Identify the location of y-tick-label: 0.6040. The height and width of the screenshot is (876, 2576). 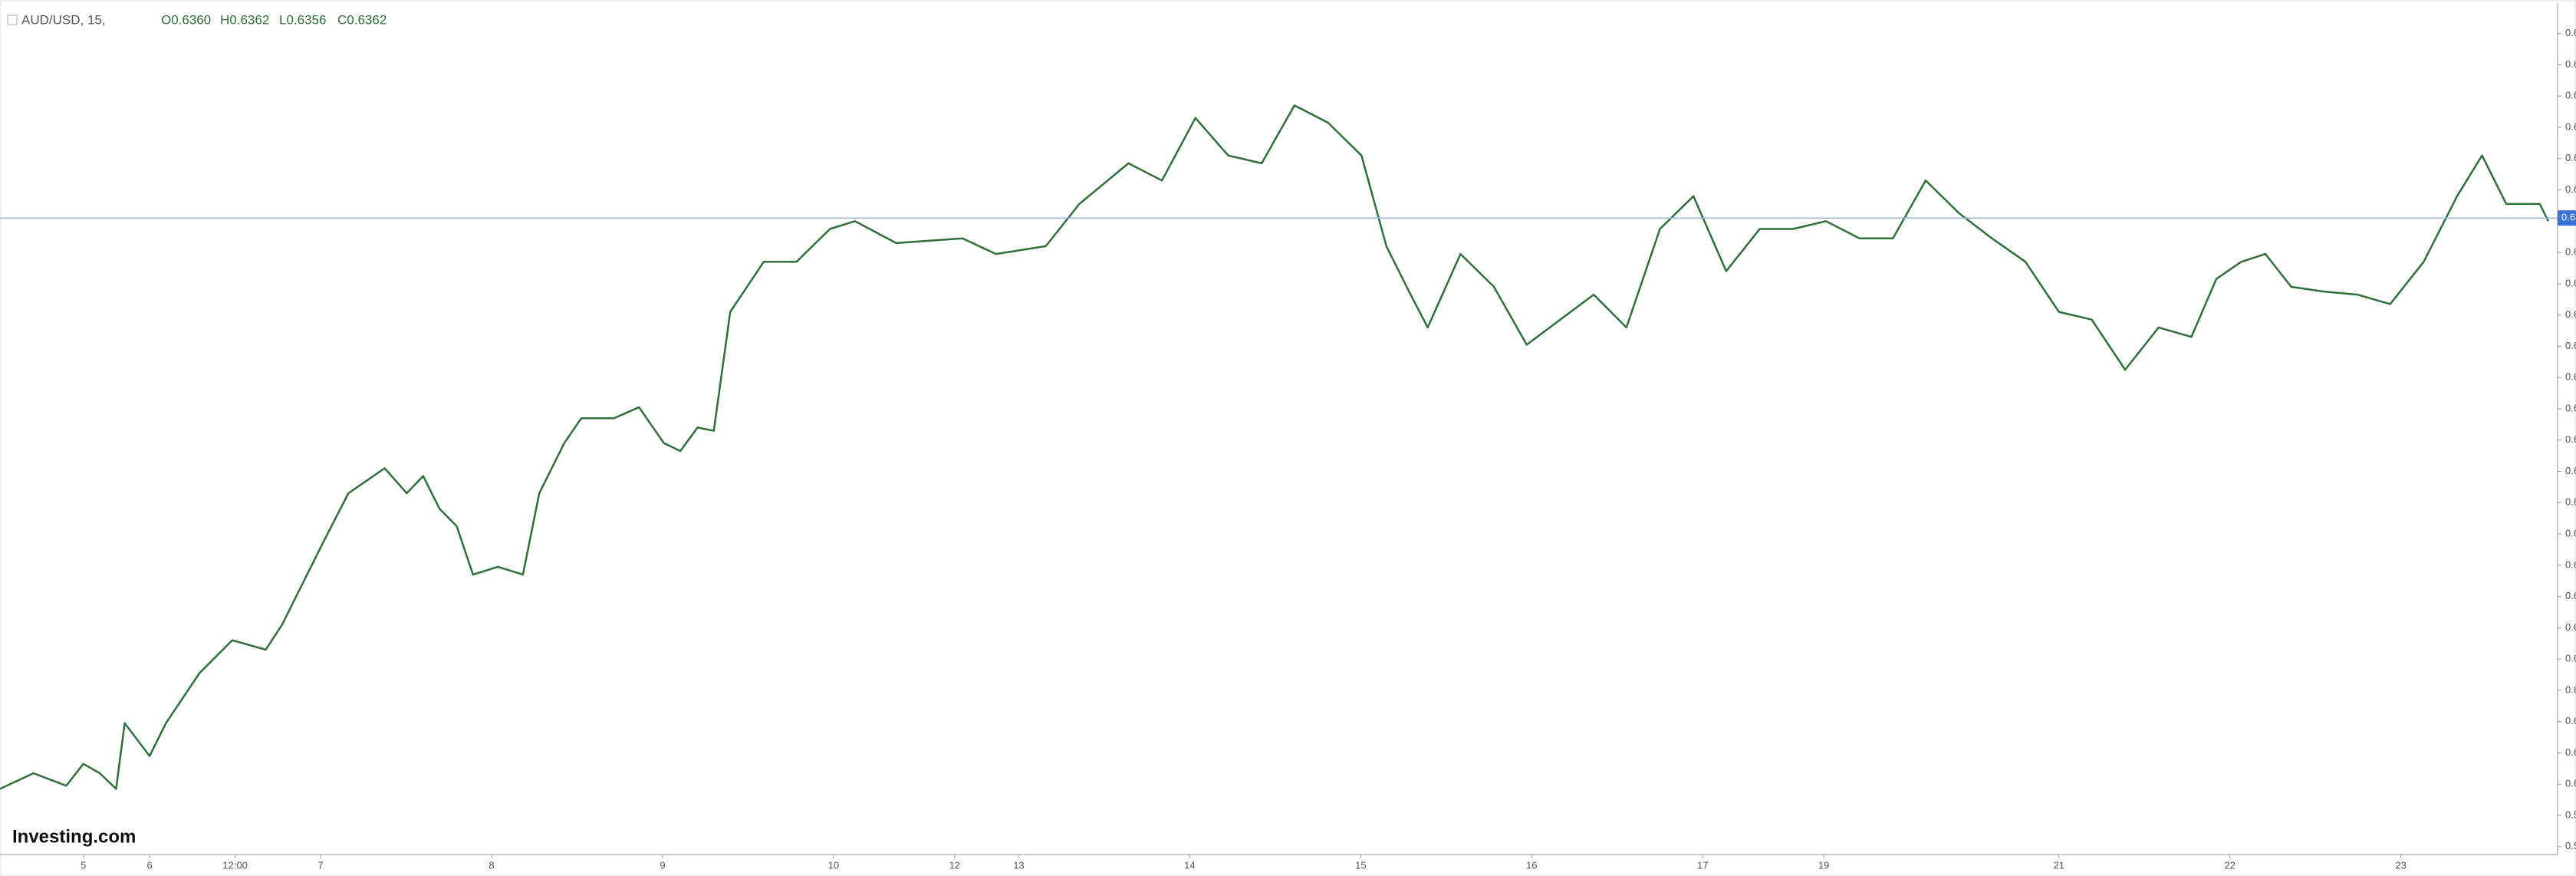
(2570, 720).